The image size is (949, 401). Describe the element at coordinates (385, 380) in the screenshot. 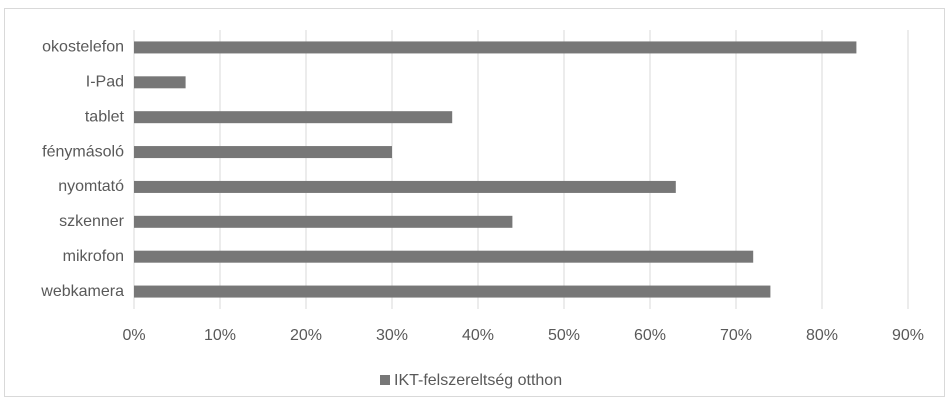

I see `legend-swatch` at that location.